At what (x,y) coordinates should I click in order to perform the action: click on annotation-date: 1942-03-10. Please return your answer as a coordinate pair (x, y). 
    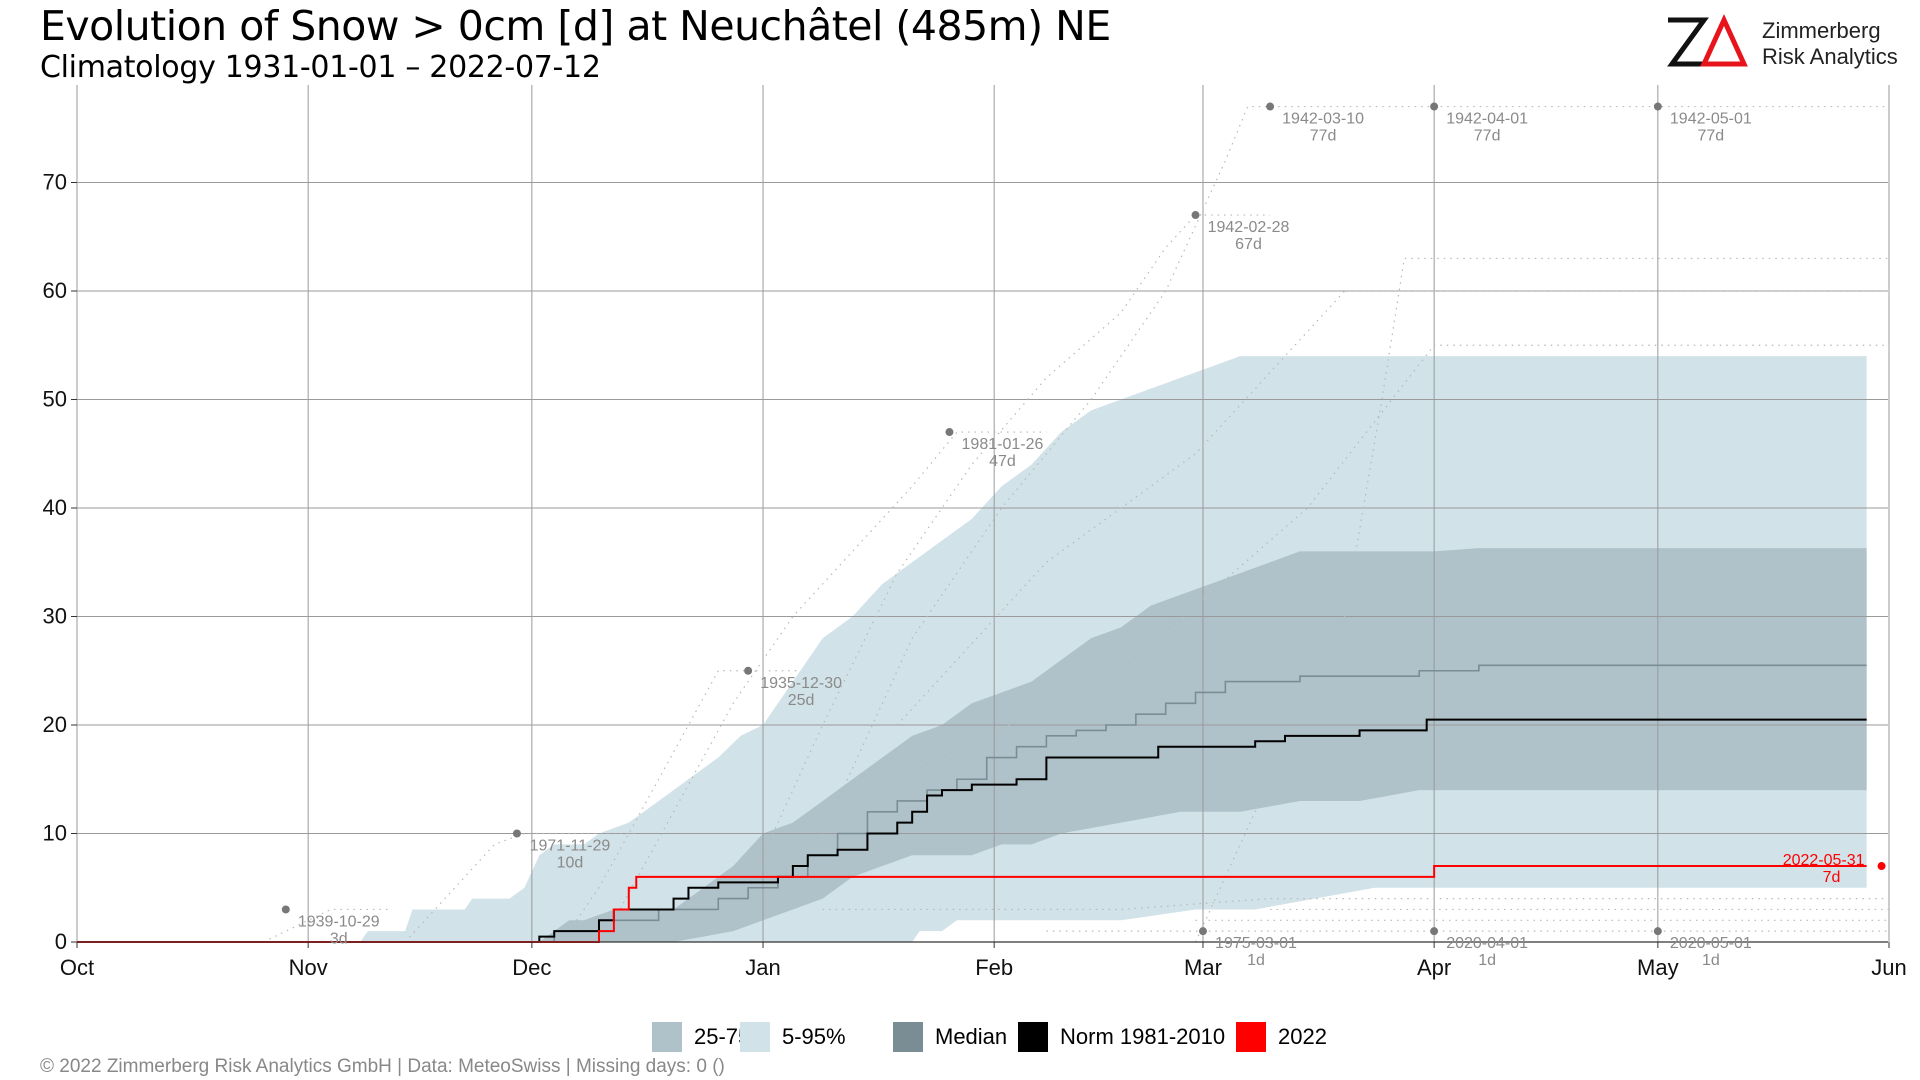
    Looking at the image, I should click on (1323, 119).